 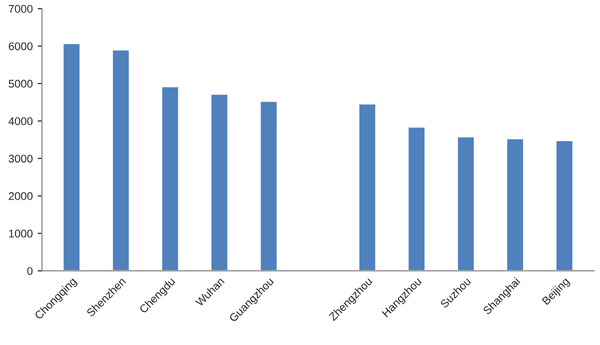 What do you see at coordinates (20, 121) in the screenshot?
I see `y-tick-label: 4000` at bounding box center [20, 121].